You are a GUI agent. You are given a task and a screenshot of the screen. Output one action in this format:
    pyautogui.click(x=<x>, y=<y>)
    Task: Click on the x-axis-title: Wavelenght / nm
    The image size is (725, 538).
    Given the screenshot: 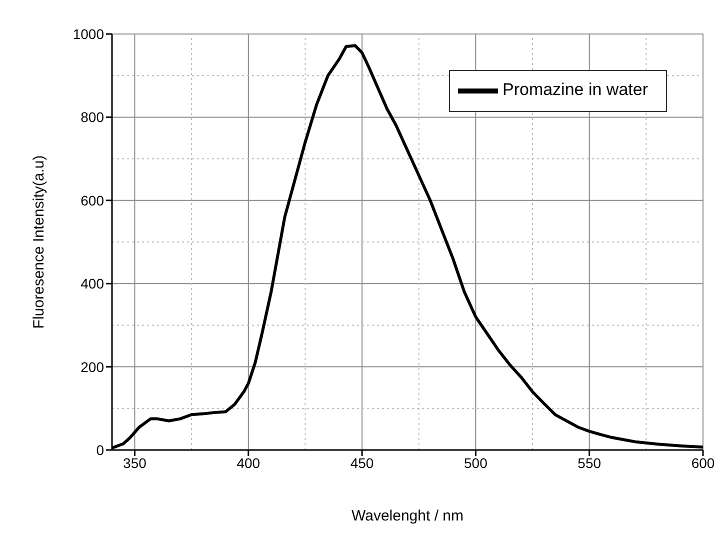 What is the action you would take?
    pyautogui.click(x=408, y=516)
    